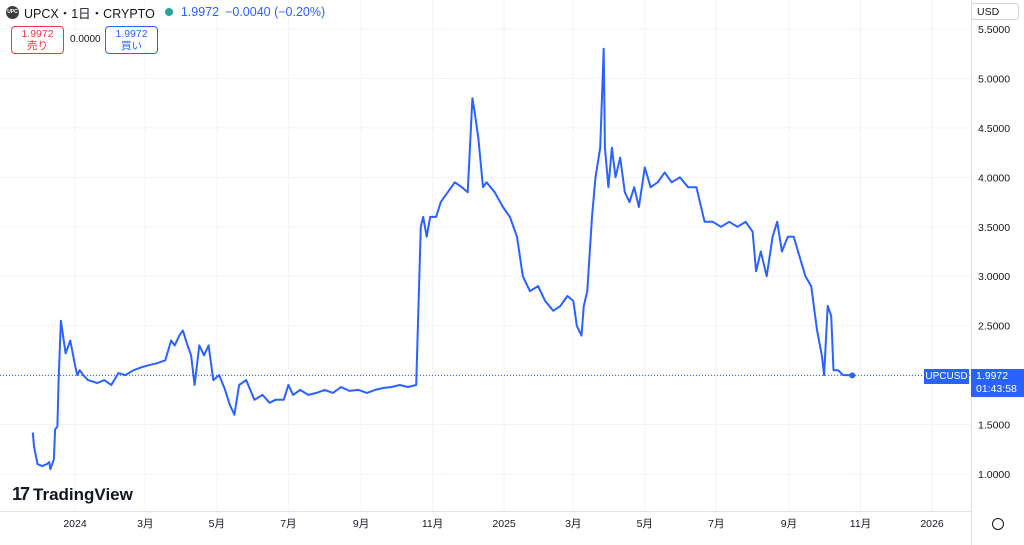  I want to click on x-tick-label: 2025, so click(504, 524).